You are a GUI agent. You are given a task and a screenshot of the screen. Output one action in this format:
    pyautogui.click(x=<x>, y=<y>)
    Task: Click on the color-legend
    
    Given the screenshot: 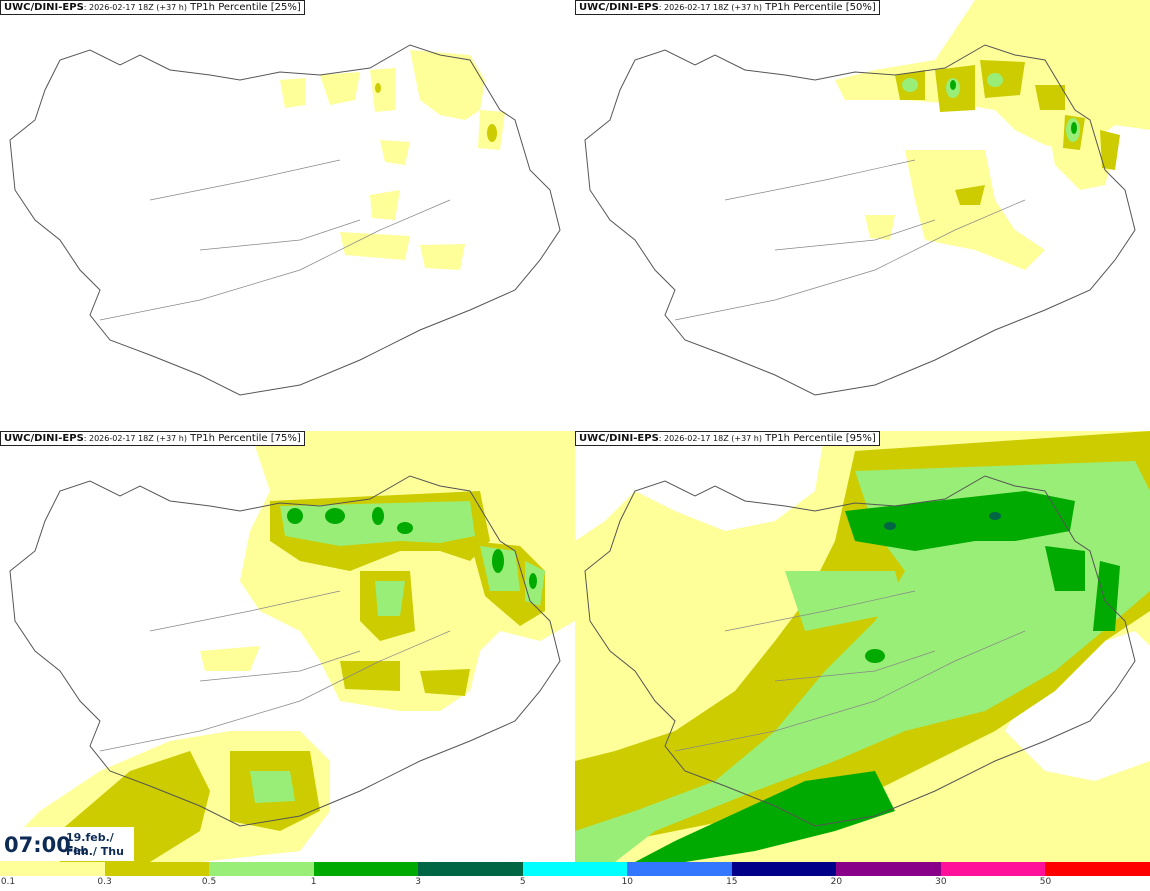 What is the action you would take?
    pyautogui.click(x=575, y=869)
    